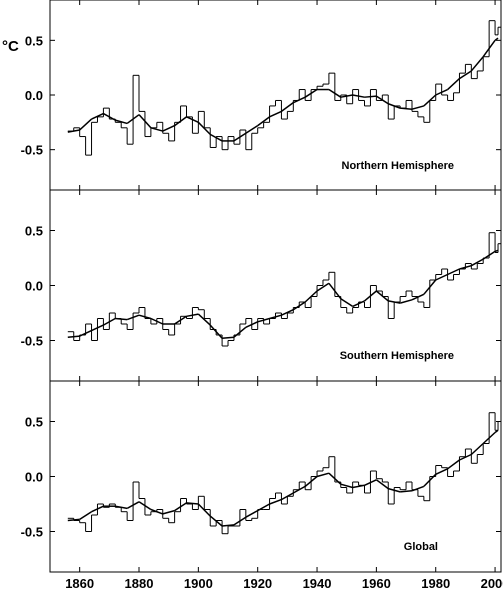 The width and height of the screenshot is (503, 590). Describe the element at coordinates (398, 166) in the screenshot. I see `panel-label: Northern Hemisphere` at that location.